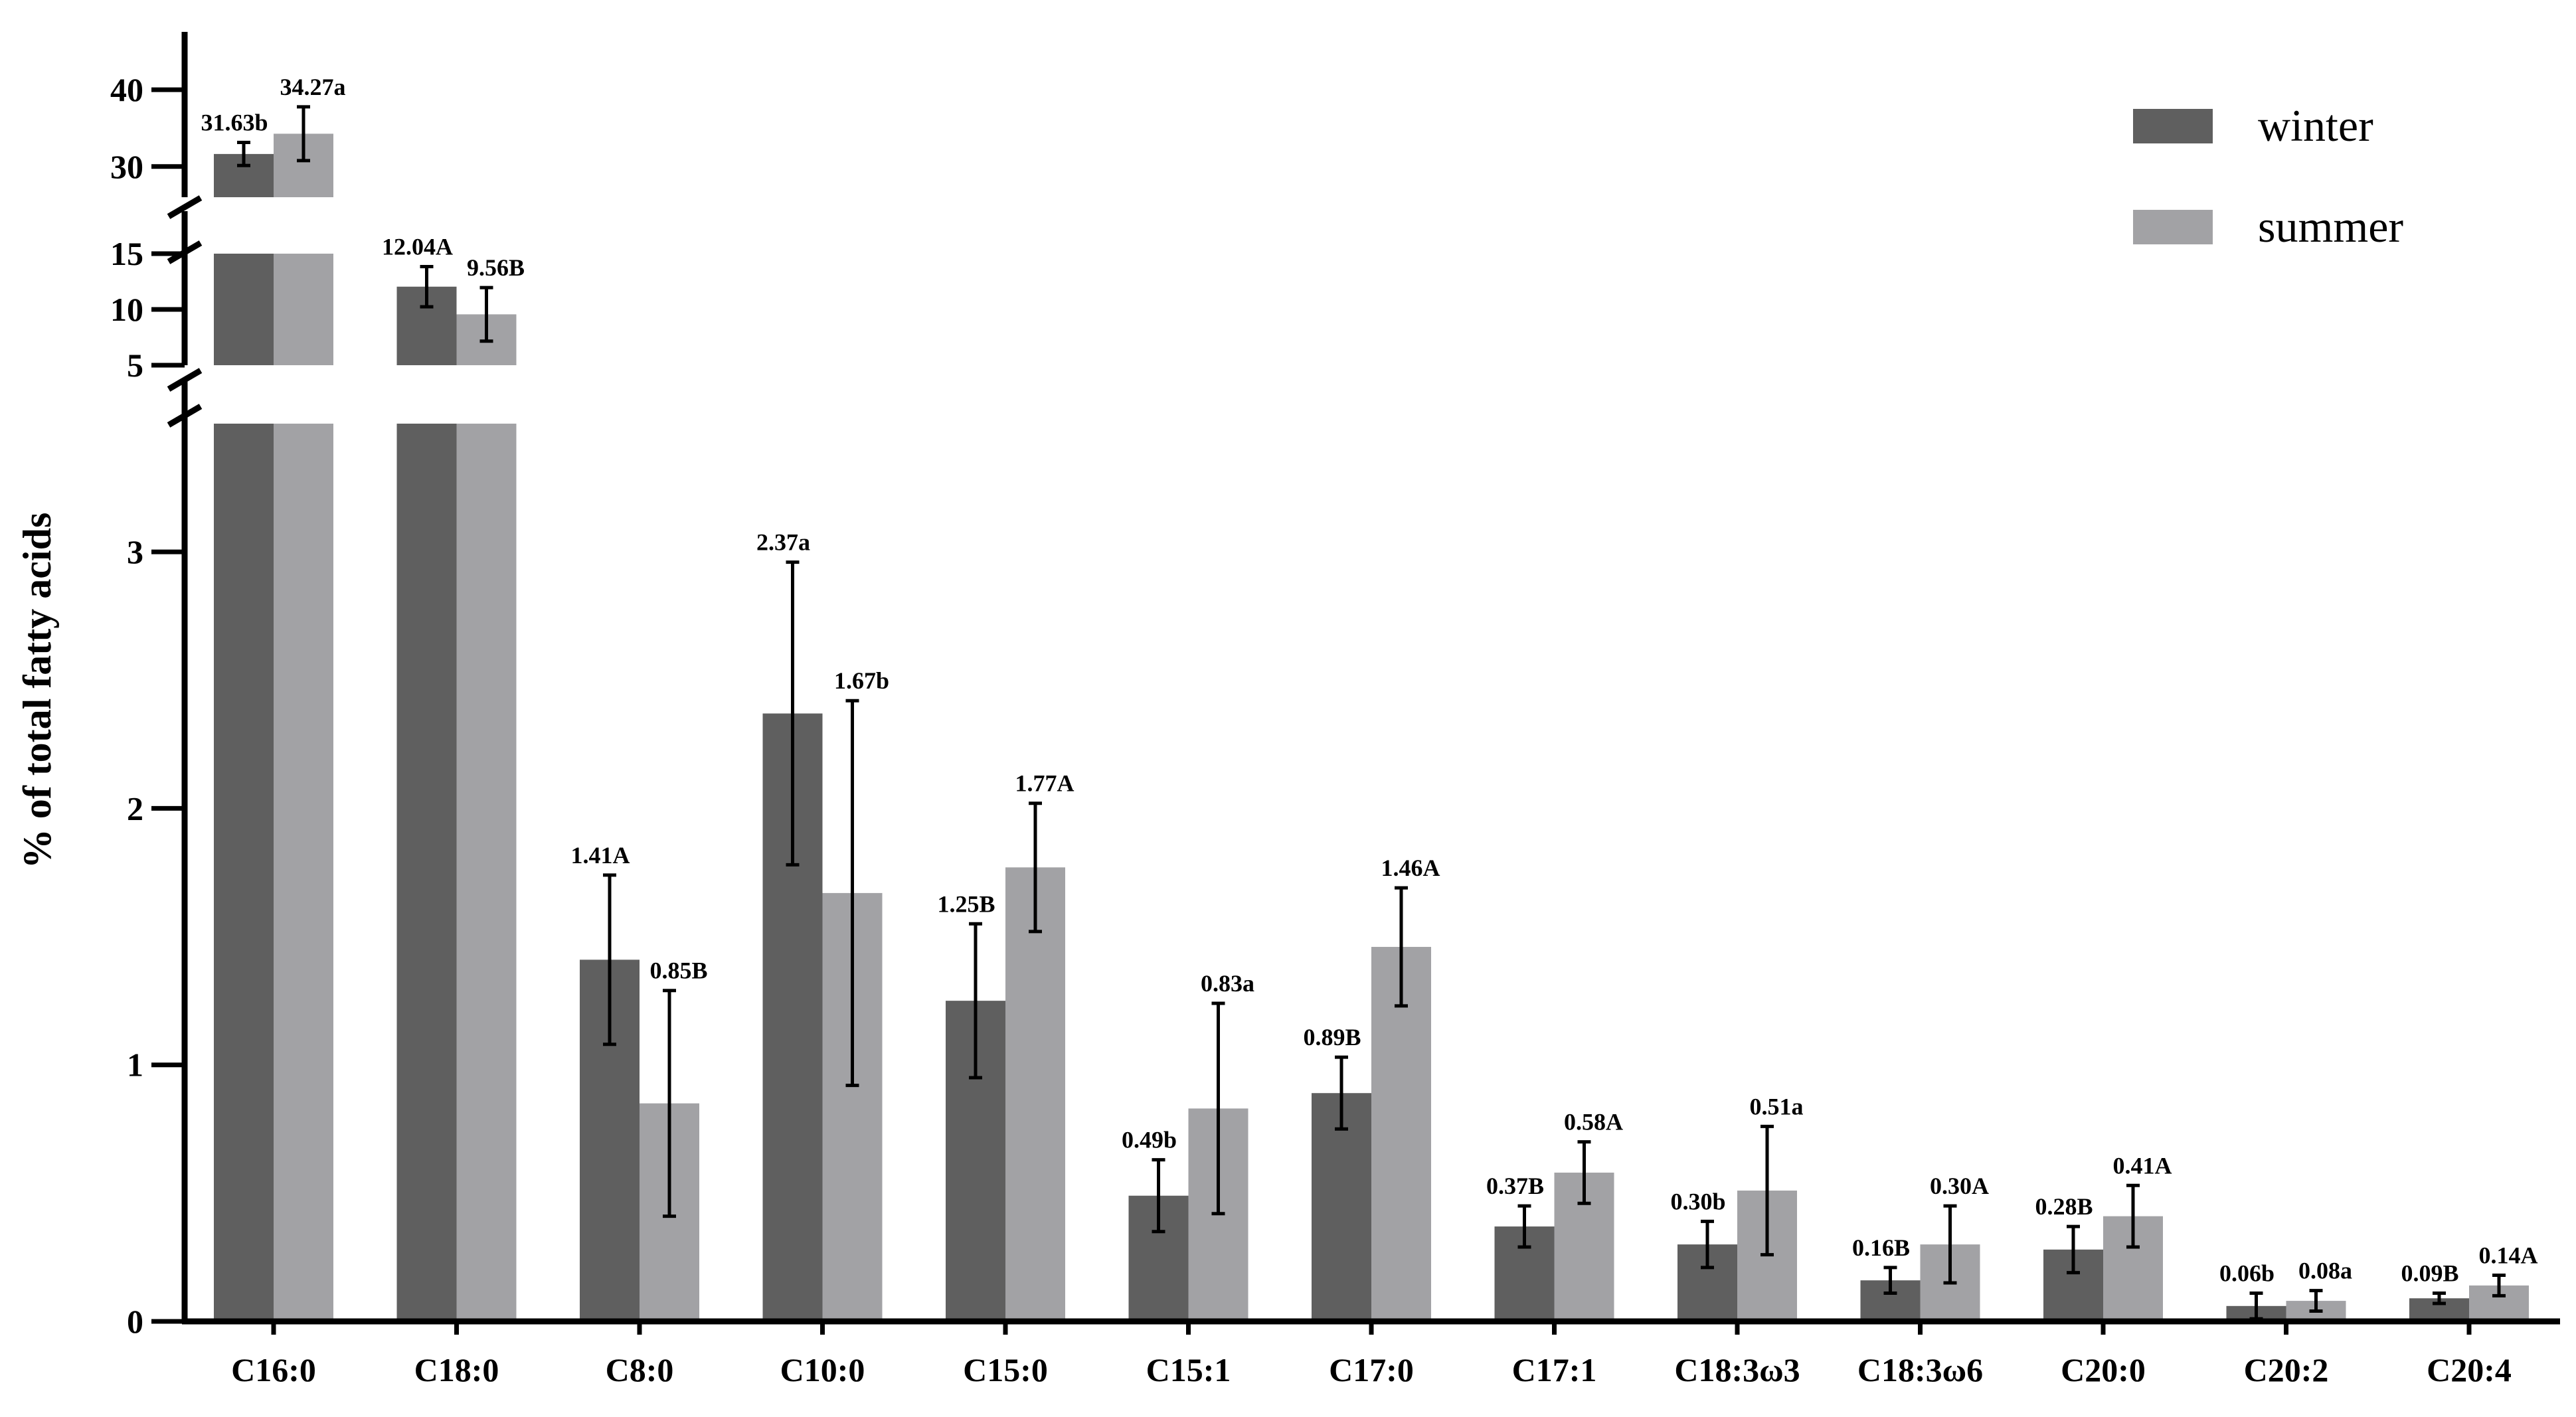  I want to click on data-label-summer-C15:0: 1.77A, so click(1044, 783).